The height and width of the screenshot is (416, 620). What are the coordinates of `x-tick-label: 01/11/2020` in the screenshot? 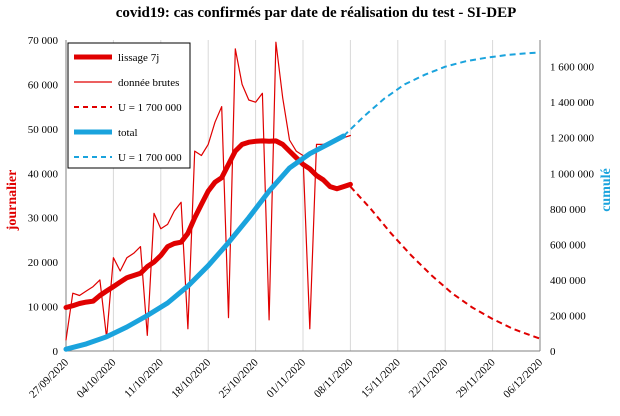 It's located at (286, 378).